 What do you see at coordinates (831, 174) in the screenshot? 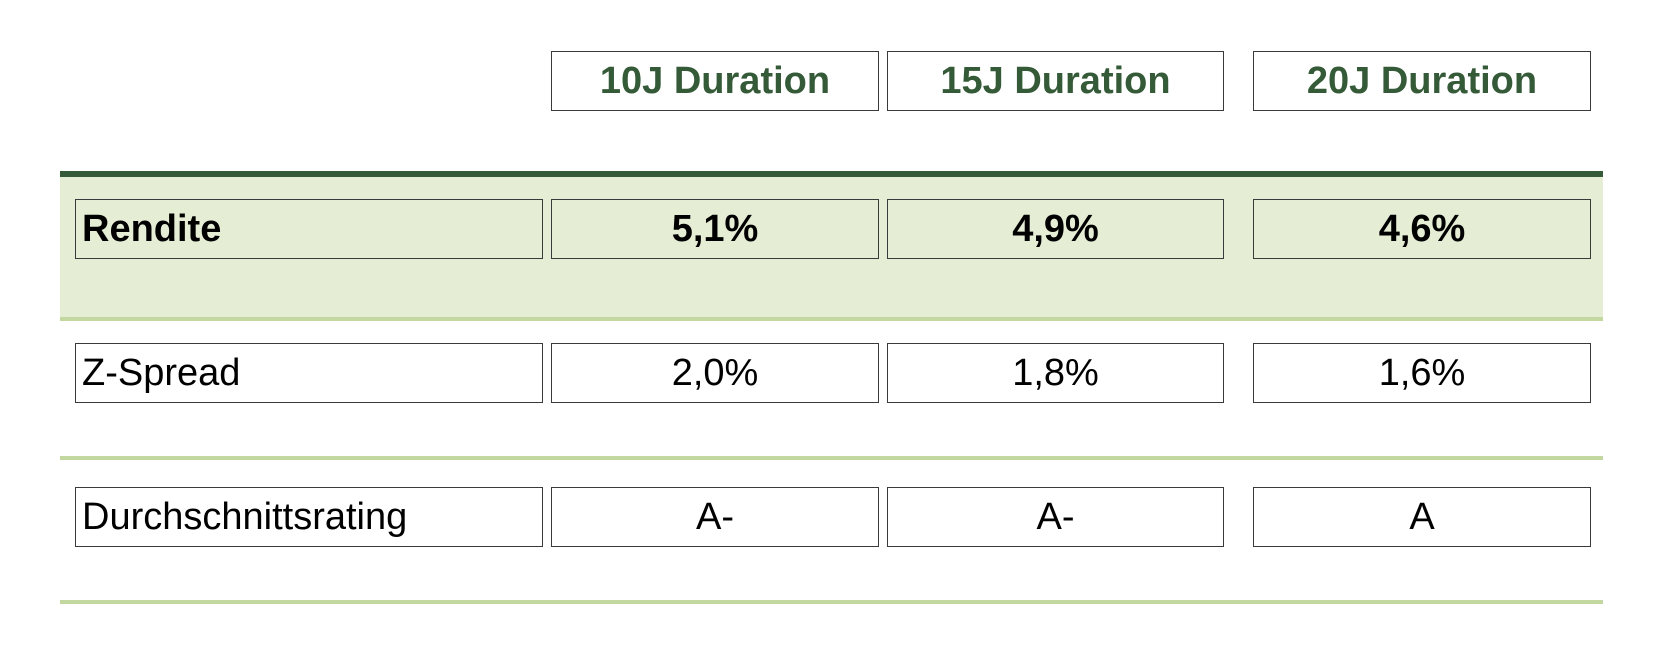
I see `header-rule` at bounding box center [831, 174].